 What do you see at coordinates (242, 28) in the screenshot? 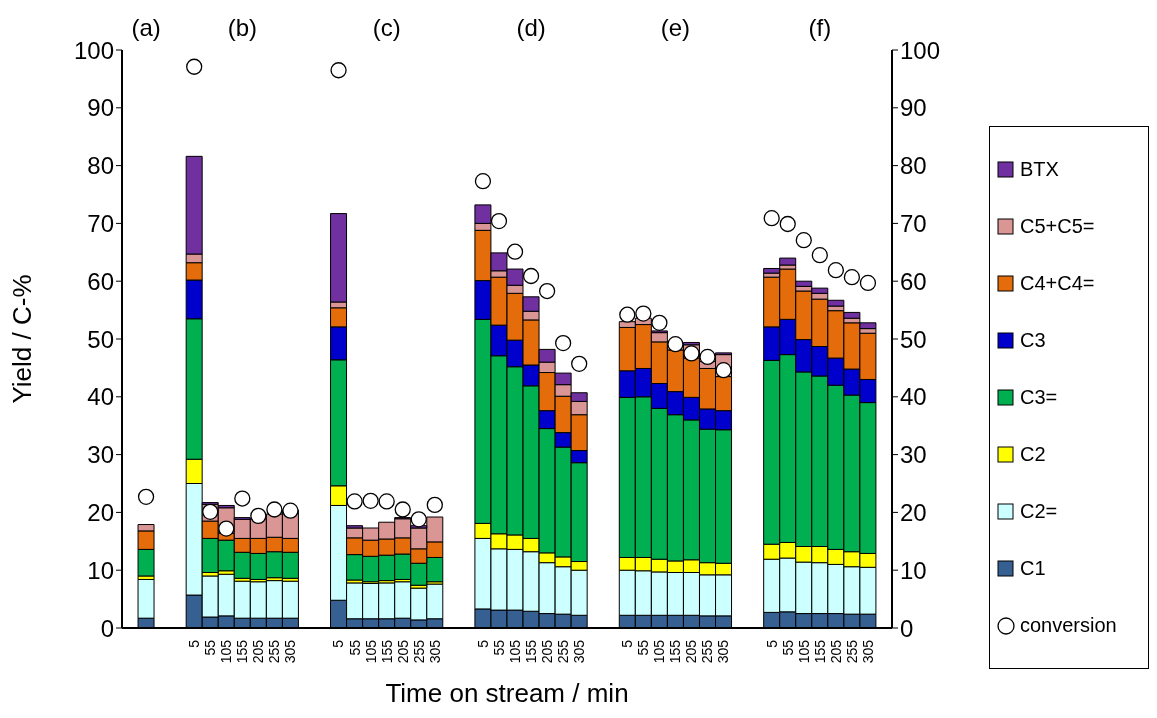
I see `text: (b)` at bounding box center [242, 28].